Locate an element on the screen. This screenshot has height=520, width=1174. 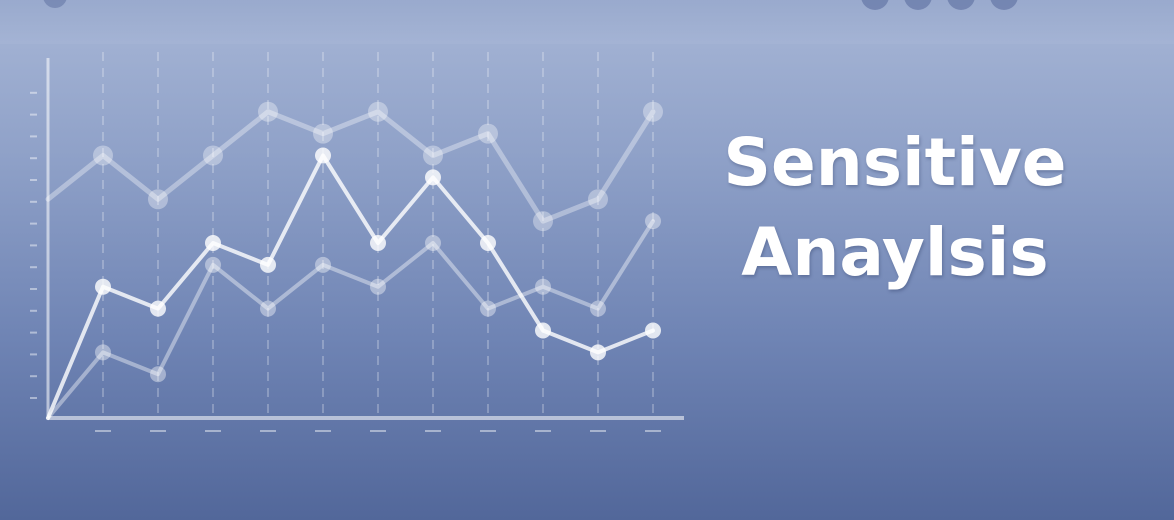
title-line-1: Sensitive is located at coordinates (895, 162).